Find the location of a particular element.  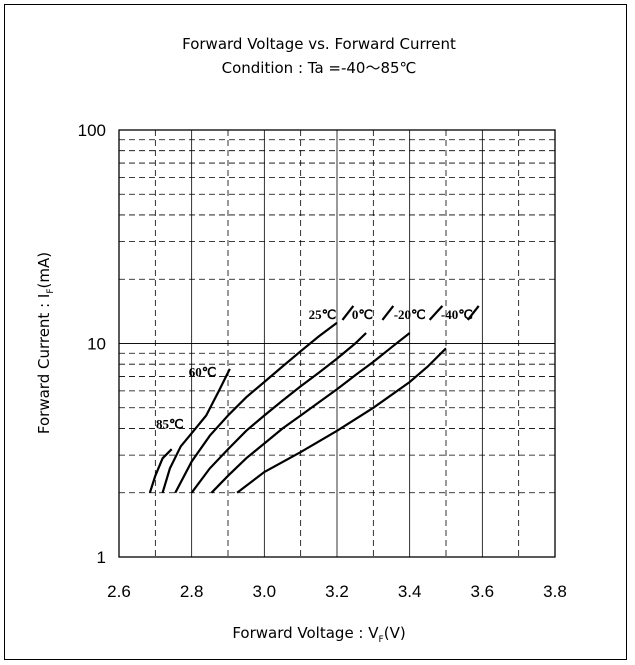

series-label: 25℃ is located at coordinates (323, 314).